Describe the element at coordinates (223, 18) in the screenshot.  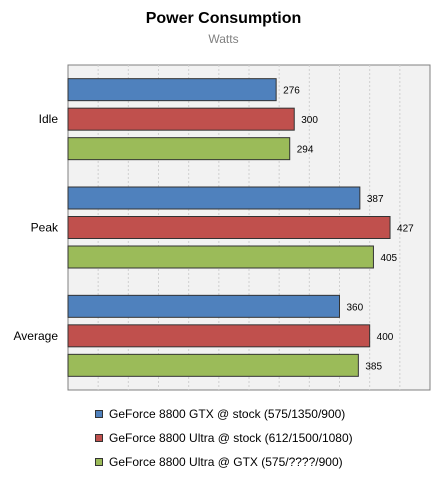
I see `chart-title: Power Consumption` at that location.